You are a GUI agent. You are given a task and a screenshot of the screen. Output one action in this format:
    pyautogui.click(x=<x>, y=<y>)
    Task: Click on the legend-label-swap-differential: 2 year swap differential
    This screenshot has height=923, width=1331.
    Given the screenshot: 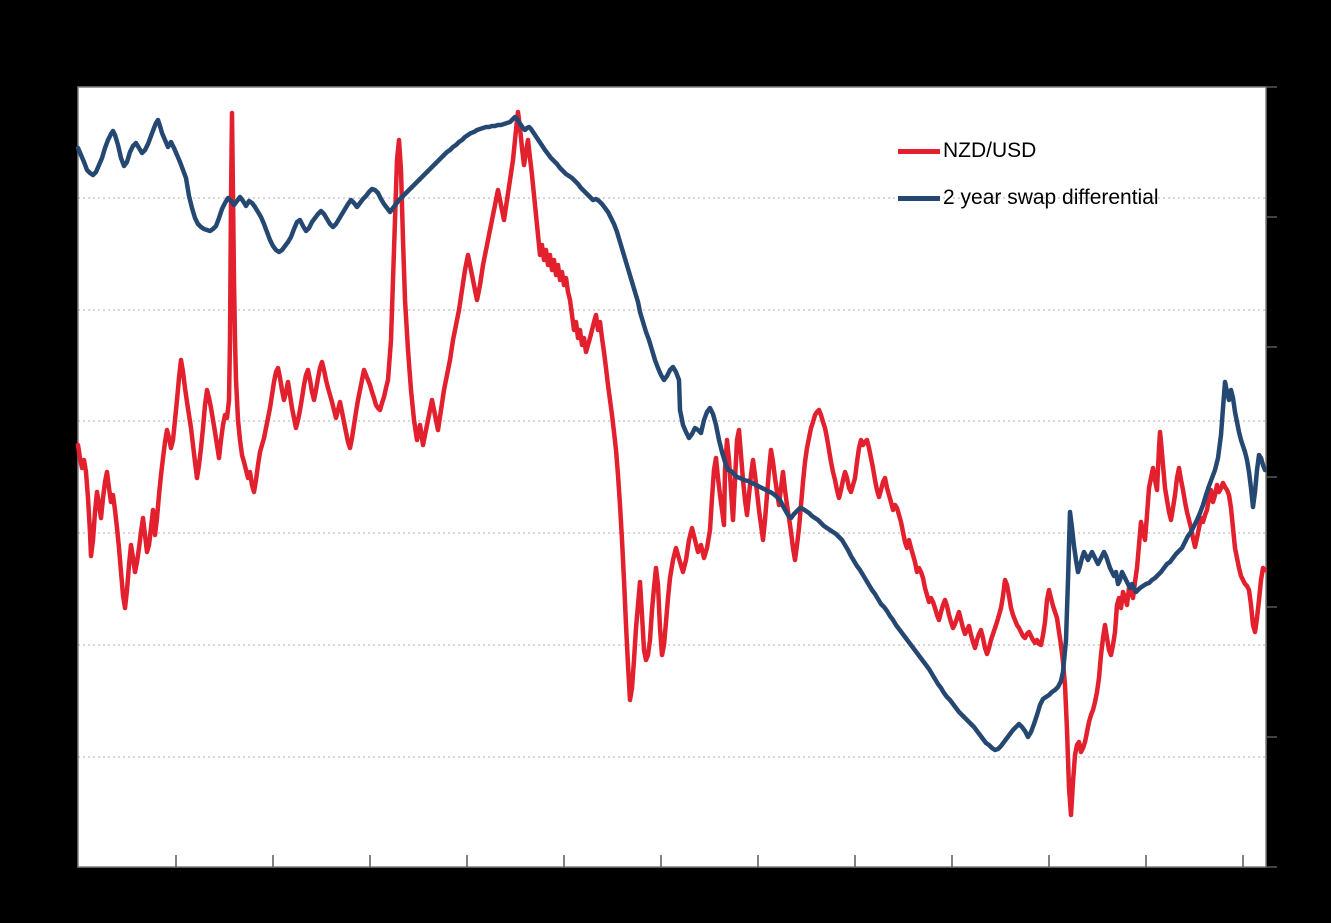 What is the action you would take?
    pyautogui.click(x=1051, y=197)
    